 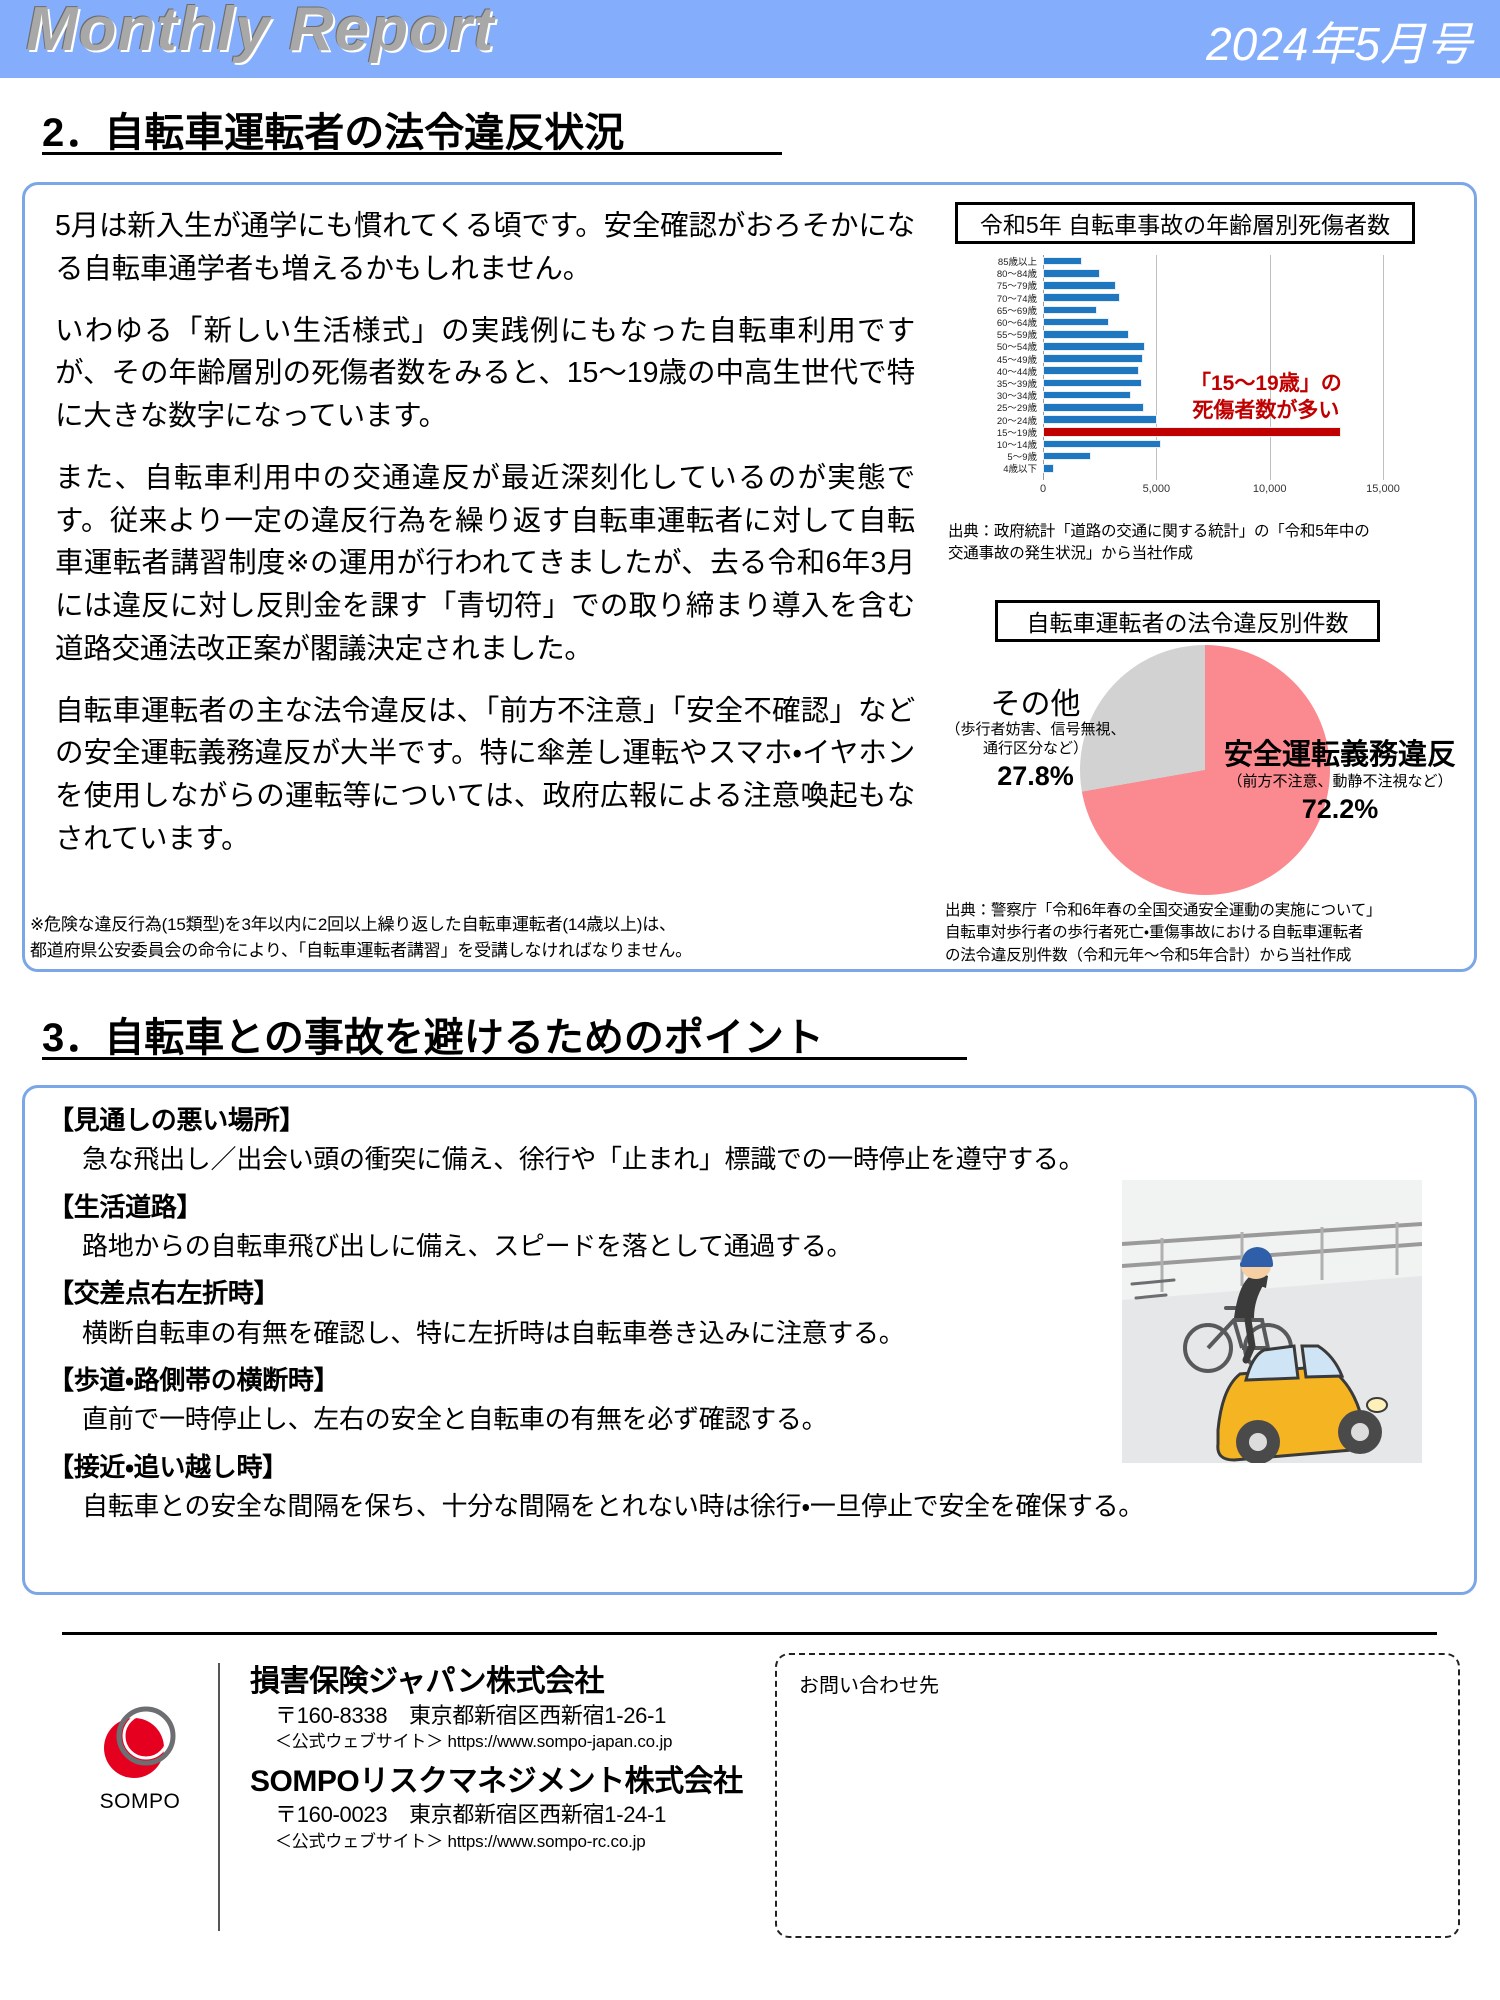 I want to click on company-2-website: ＜公式ウェブサイト＞ https://www.sompo-rc.co.jp, so click(x=512, y=1842).